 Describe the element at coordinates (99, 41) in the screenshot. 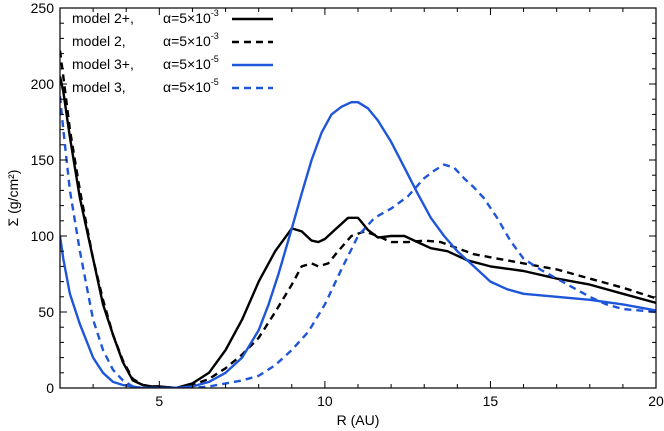

I see `legend-label: model 2,` at that location.